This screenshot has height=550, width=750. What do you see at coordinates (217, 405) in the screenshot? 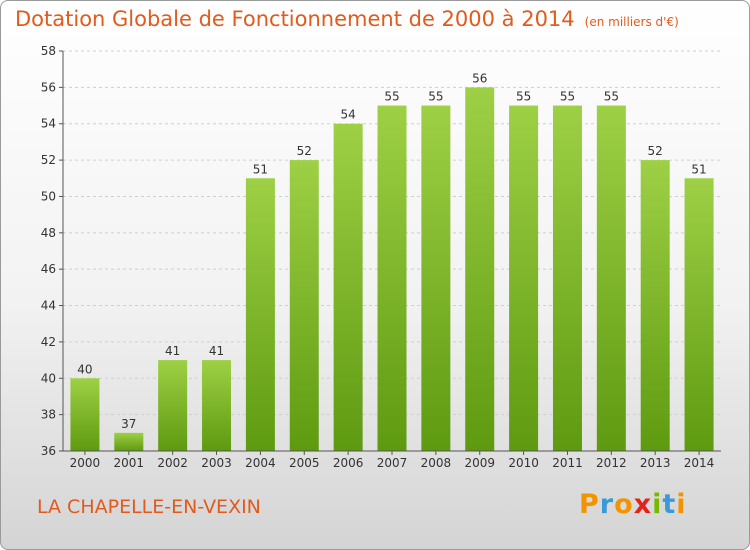
I see `bar-2003` at bounding box center [217, 405].